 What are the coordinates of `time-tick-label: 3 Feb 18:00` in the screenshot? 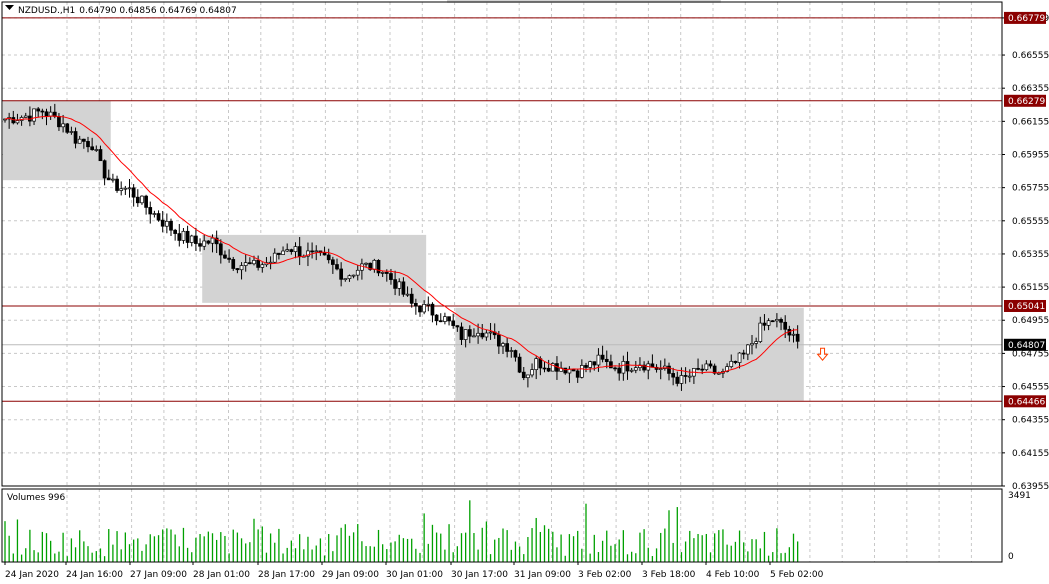 It's located at (669, 575).